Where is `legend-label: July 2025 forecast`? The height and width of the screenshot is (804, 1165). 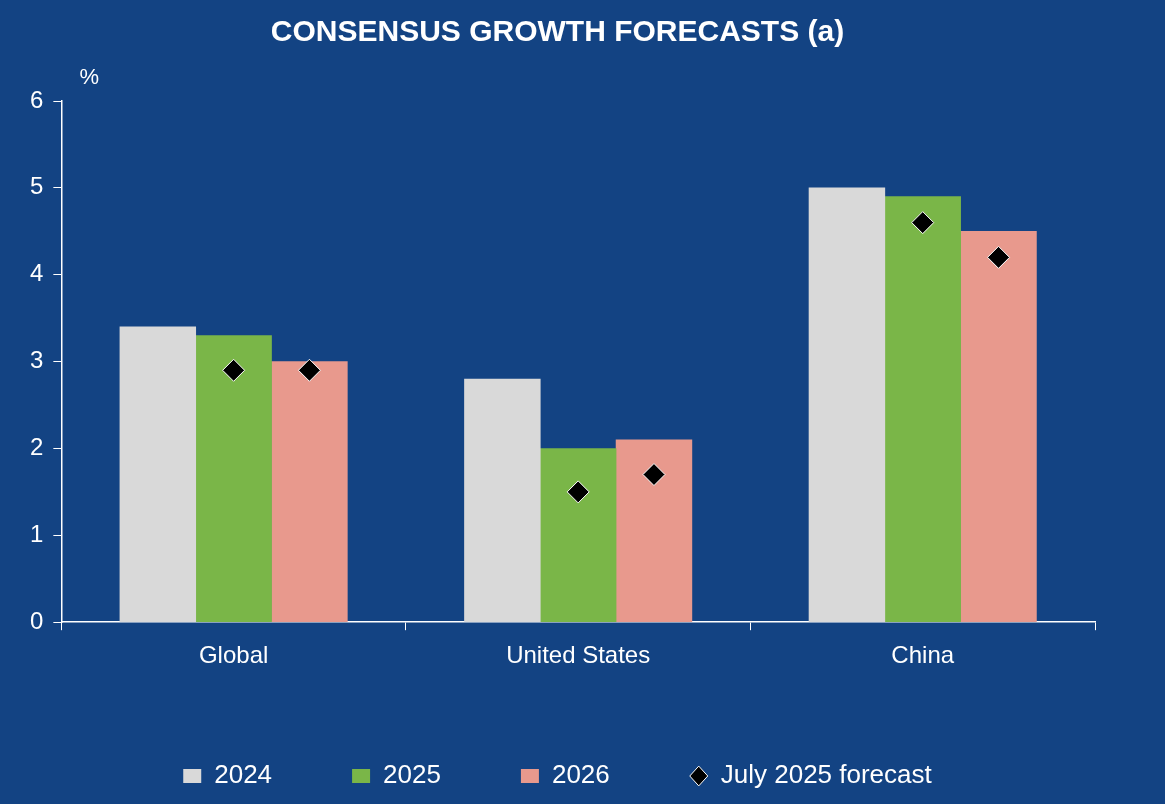
legend-label: July 2025 forecast is located at coordinates (826, 774).